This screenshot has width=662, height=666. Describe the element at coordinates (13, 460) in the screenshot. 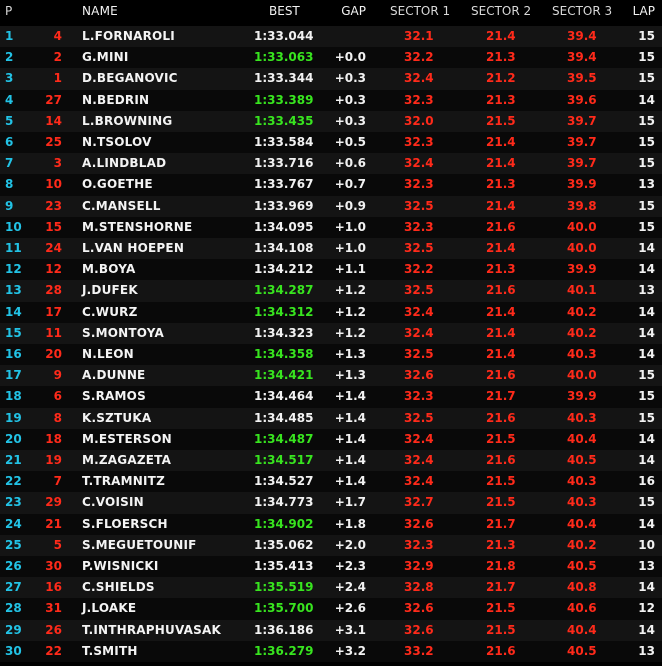

I see `position-cell: 21` at that location.